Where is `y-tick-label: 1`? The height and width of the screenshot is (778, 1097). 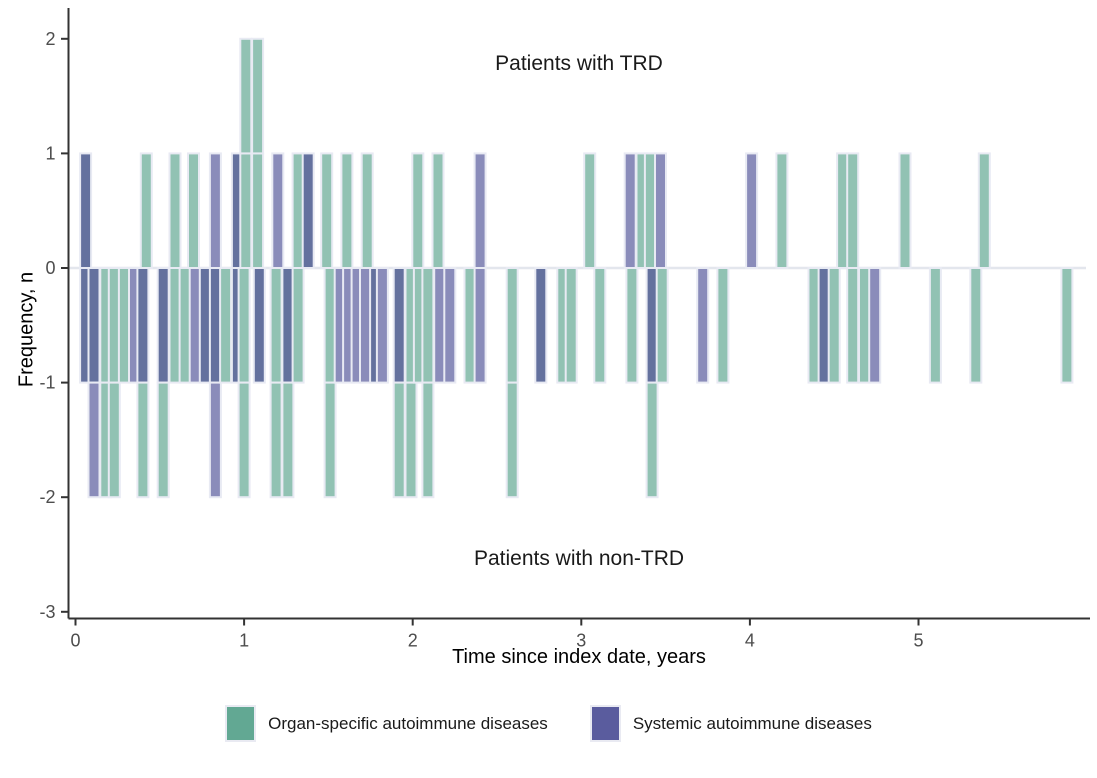
y-tick-label: 1 is located at coordinates (50, 153).